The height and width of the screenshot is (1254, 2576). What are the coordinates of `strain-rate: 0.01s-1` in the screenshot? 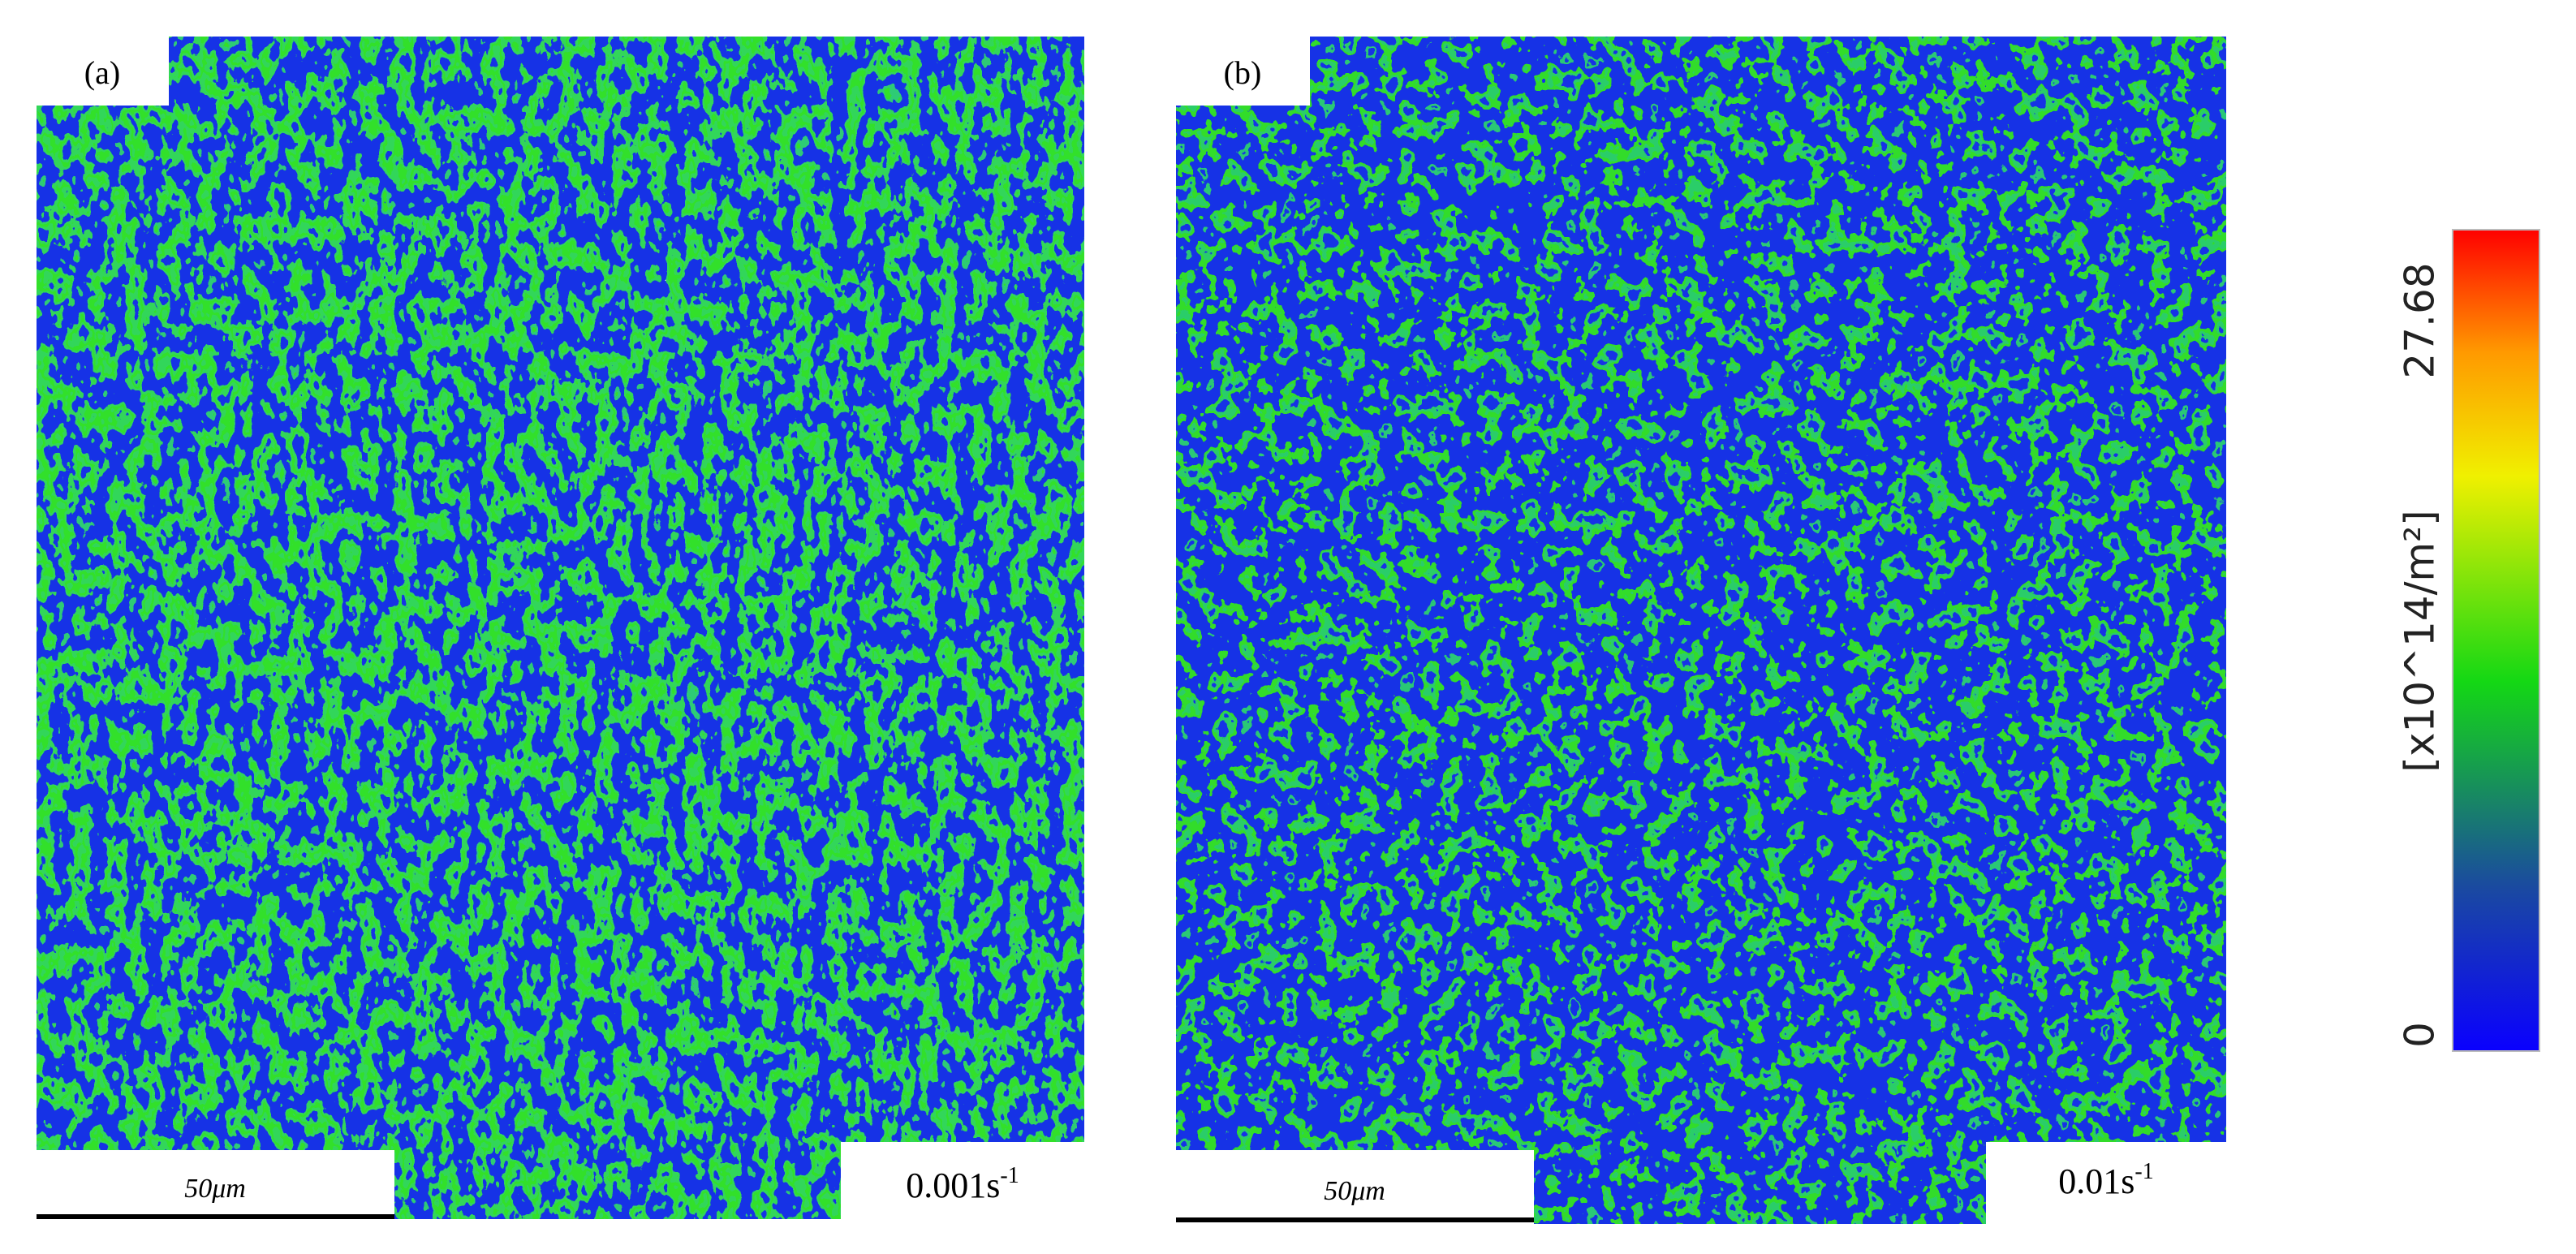 It's located at (2105, 1180).